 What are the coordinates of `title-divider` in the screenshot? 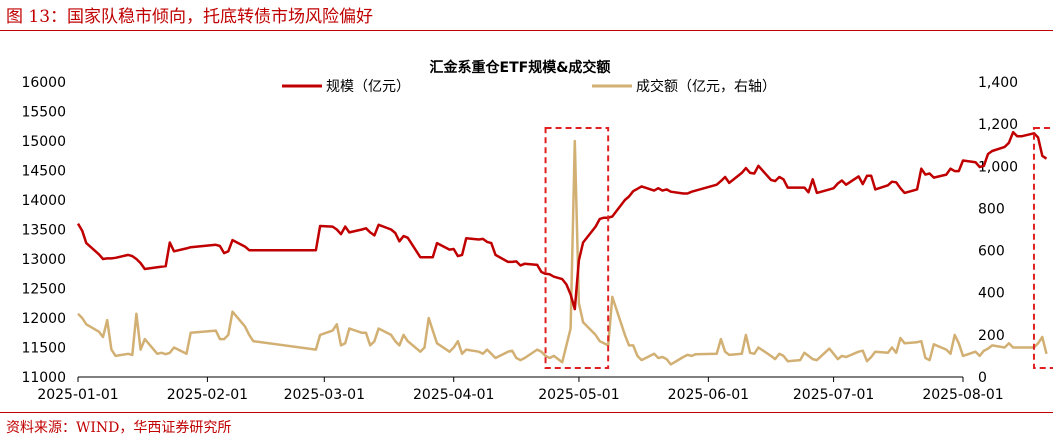 It's located at (526, 30).